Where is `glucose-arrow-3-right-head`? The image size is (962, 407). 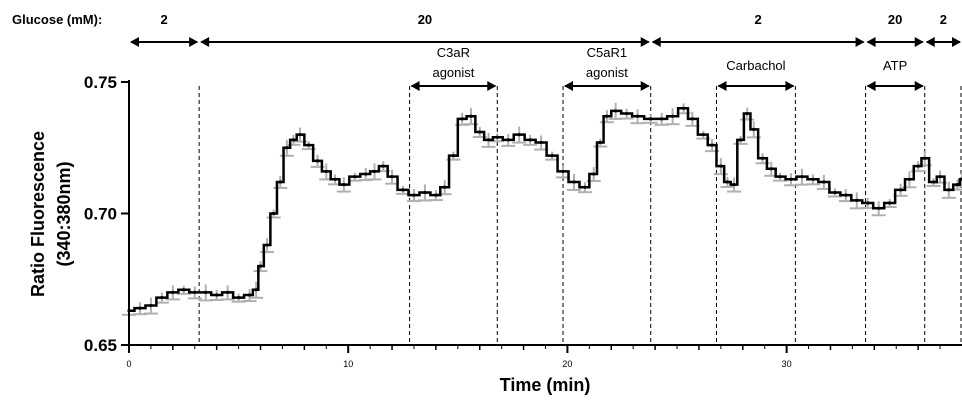 glucose-arrow-3-right-head is located at coordinates (919, 42).